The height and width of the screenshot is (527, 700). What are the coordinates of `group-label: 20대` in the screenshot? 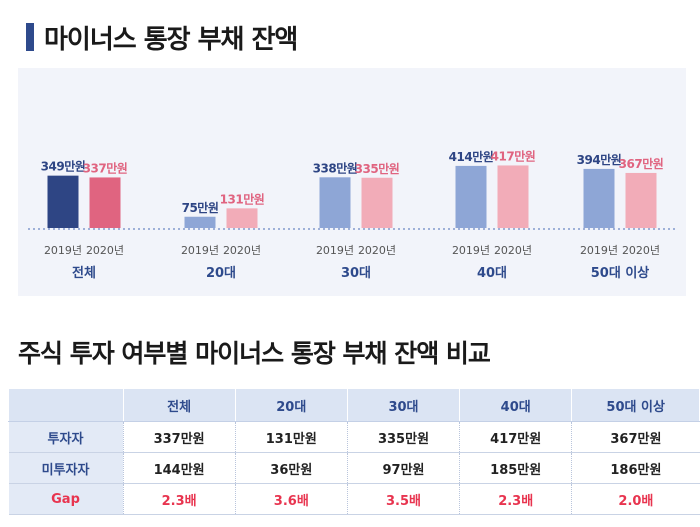 It's located at (221, 273).